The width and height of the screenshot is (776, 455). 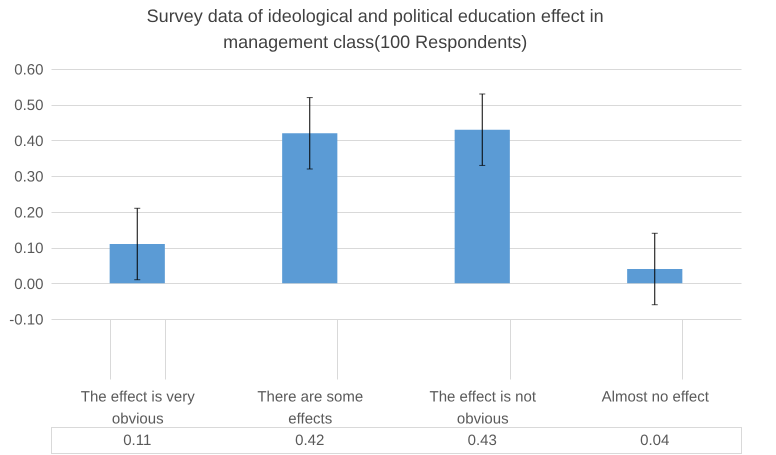 I want to click on y-tick-label: 0.10, so click(x=29, y=249).